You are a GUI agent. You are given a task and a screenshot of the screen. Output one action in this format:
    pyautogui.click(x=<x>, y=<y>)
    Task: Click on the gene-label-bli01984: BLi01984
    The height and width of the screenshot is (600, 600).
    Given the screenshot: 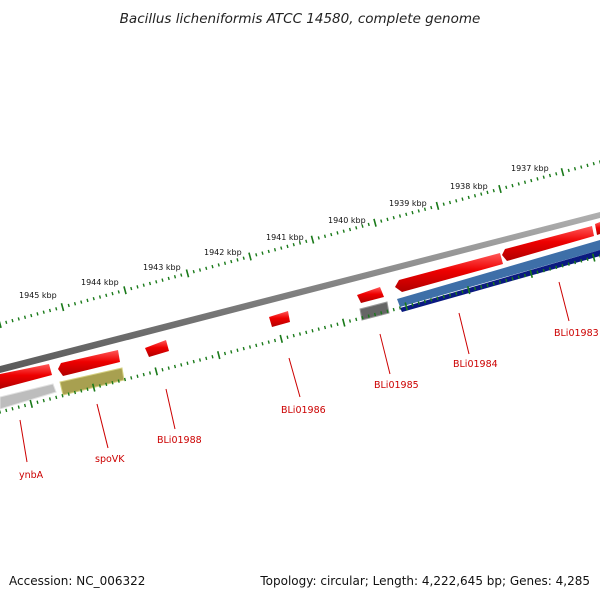 What is the action you would take?
    pyautogui.click(x=475, y=364)
    